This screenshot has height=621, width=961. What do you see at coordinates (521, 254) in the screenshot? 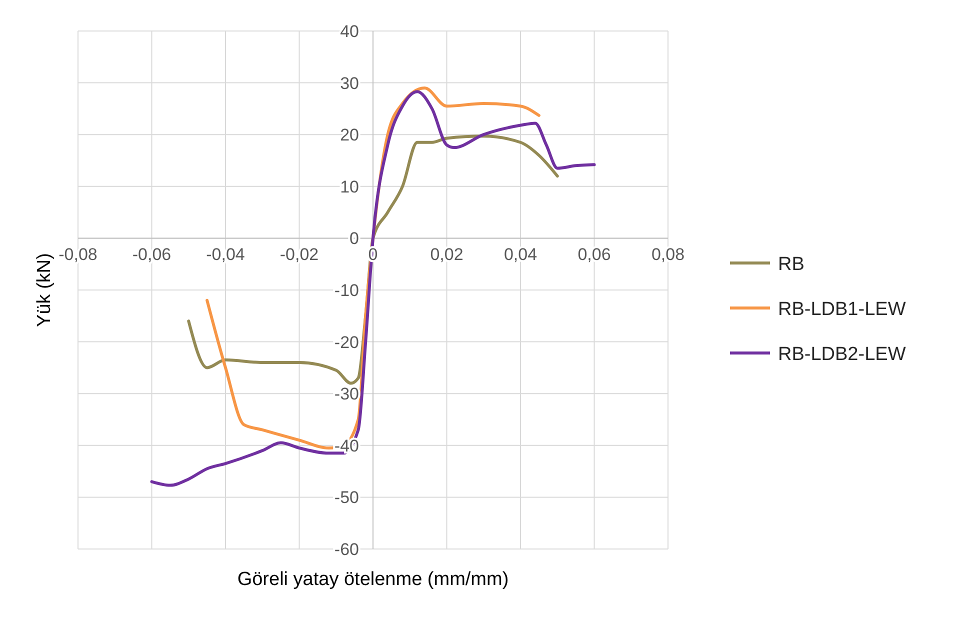
I see `x-tick-label: 0,04` at bounding box center [521, 254].